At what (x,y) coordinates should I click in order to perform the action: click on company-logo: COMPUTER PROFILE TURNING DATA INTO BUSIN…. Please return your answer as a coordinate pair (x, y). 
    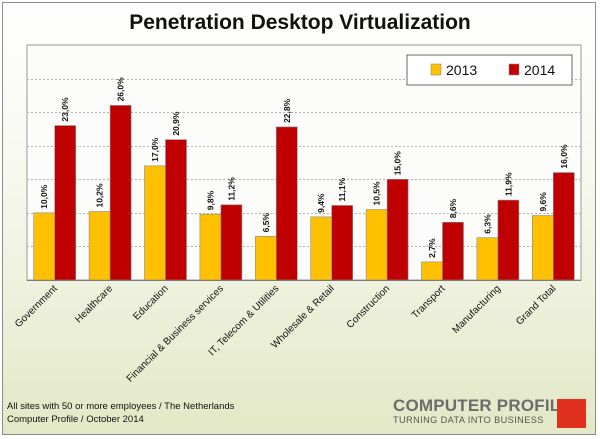
    Looking at the image, I should click on (482, 411).